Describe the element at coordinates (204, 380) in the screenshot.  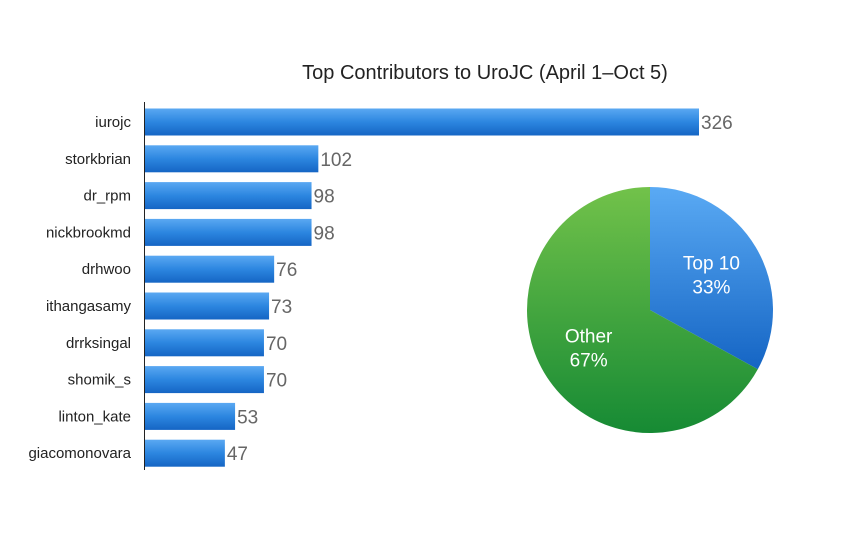
I see `bar-shomik_s` at that location.